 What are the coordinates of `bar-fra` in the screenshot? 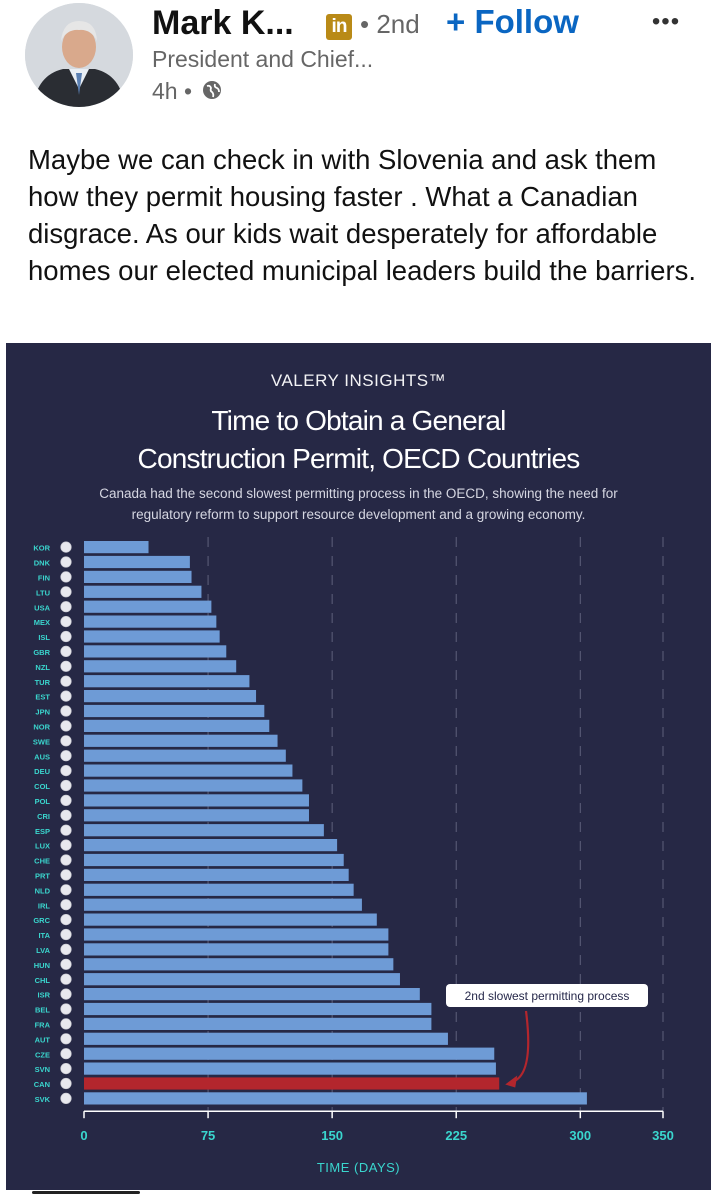 It's located at (258, 1023).